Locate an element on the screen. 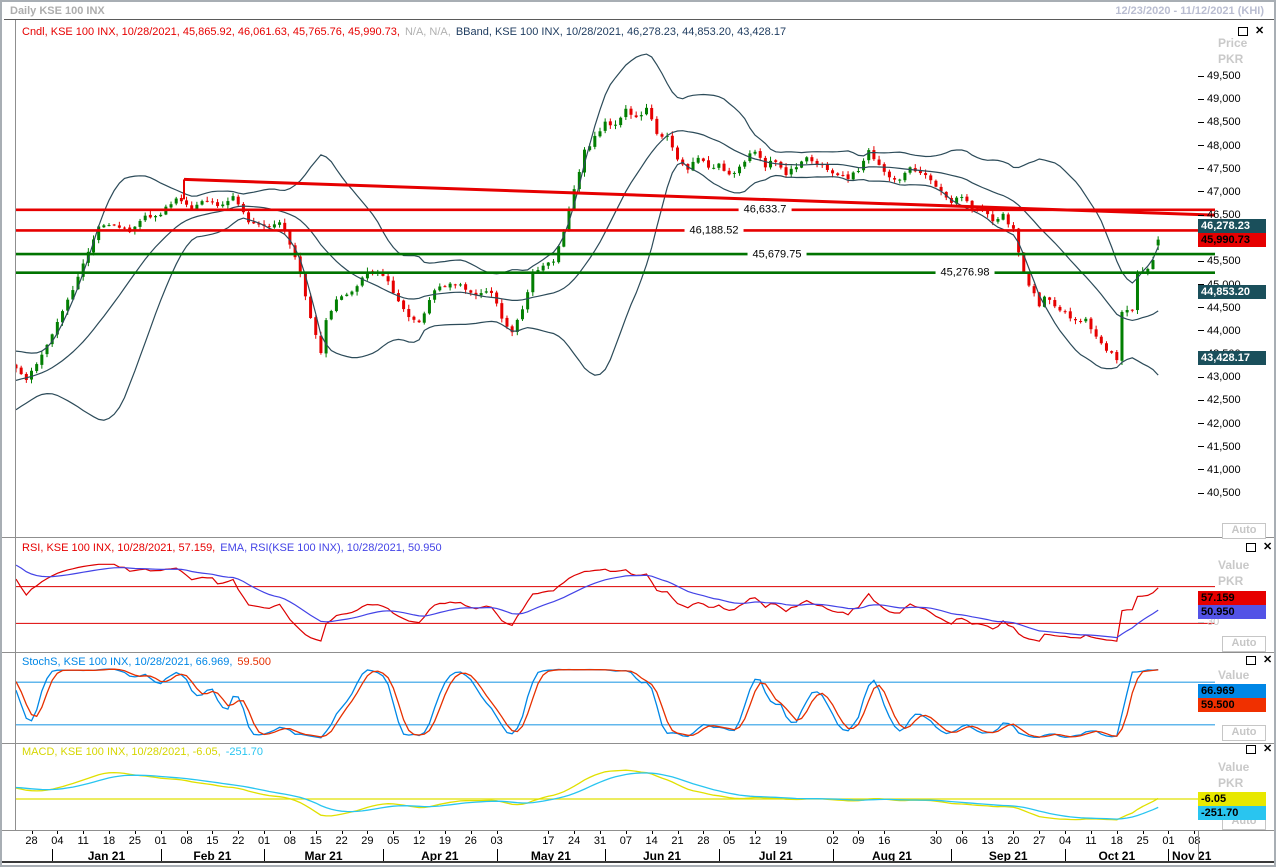 This screenshot has width=1276, height=867. axis-value-badge: 59.500 is located at coordinates (1232, 705).